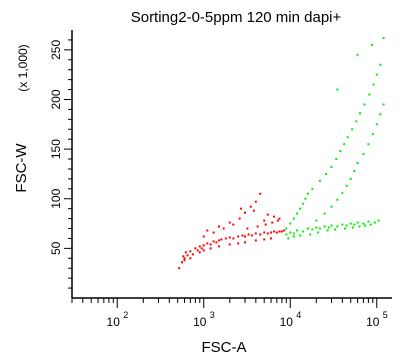  I want to click on x-tick-exponent: 2, so click(125, 315).